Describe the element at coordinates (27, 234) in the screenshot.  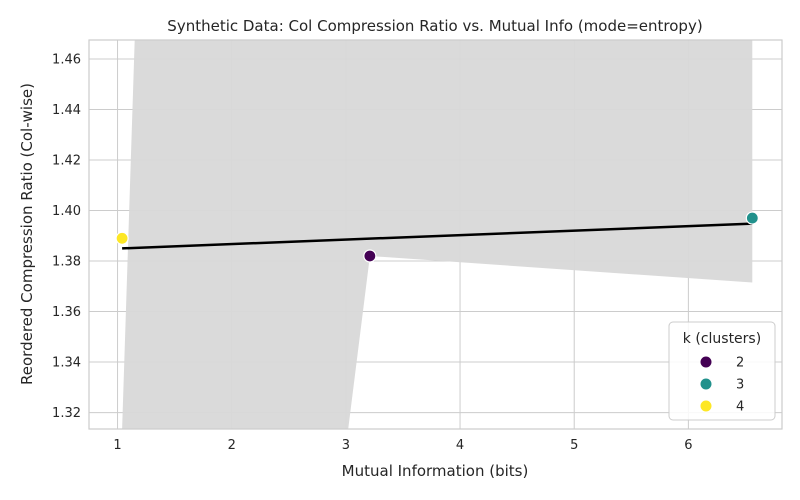
I see `y-axis-label: Reordered Compression Ratio (Col-wise)` at that location.